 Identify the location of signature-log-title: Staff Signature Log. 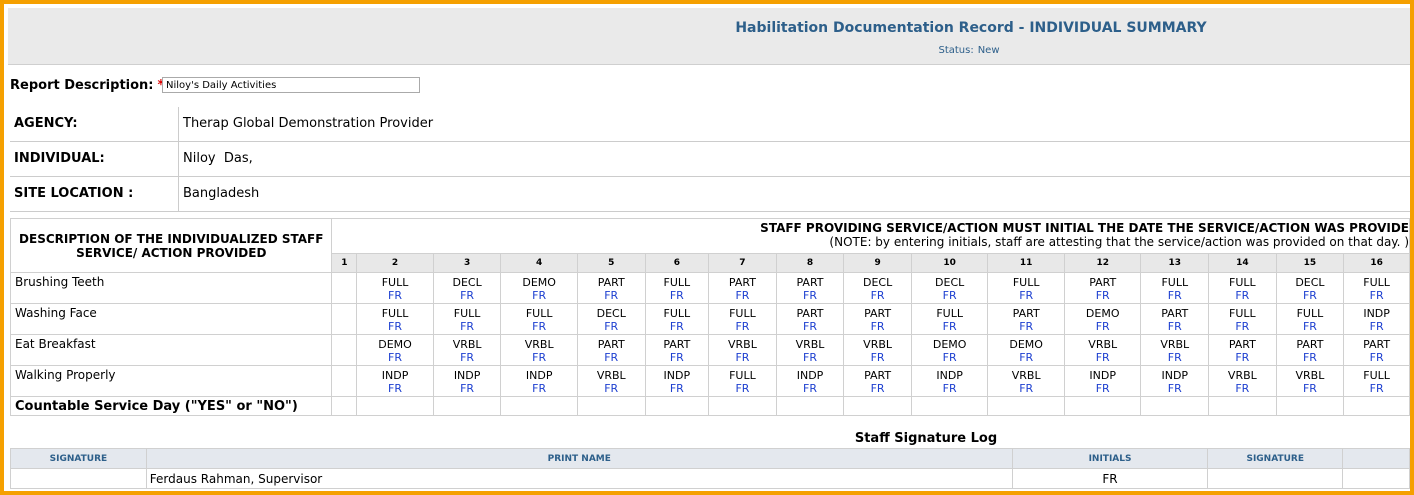
(926, 438).